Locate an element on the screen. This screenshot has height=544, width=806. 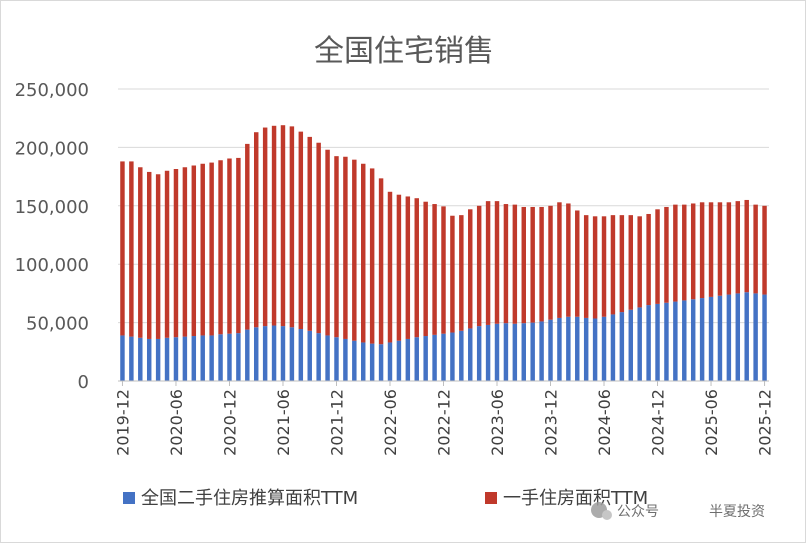
x-tick-label: 2023-06 is located at coordinates (497, 422).